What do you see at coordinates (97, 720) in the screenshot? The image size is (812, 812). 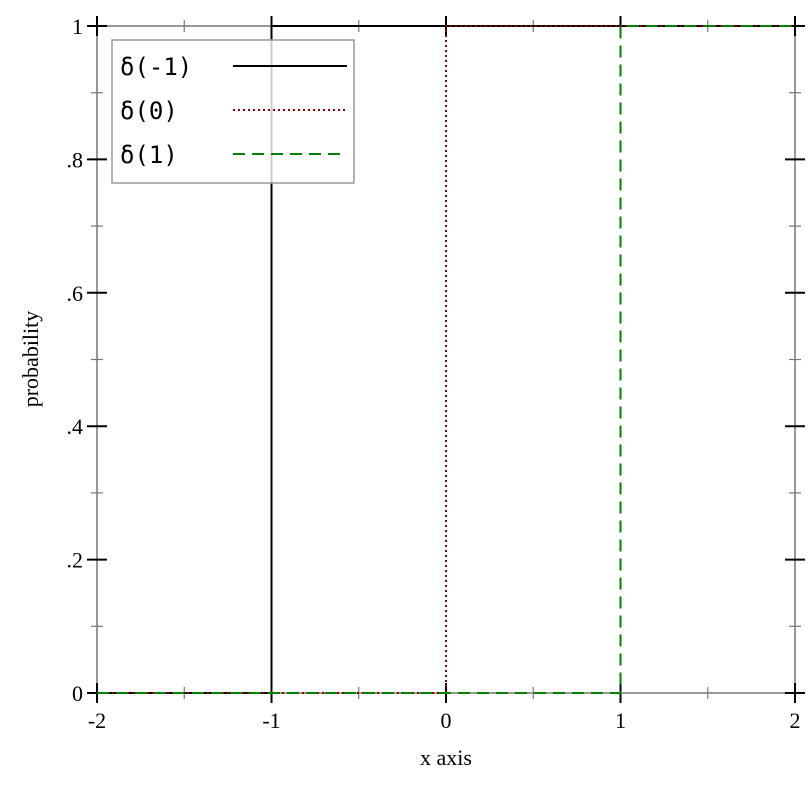 I see `x-tick-label: -2` at bounding box center [97, 720].